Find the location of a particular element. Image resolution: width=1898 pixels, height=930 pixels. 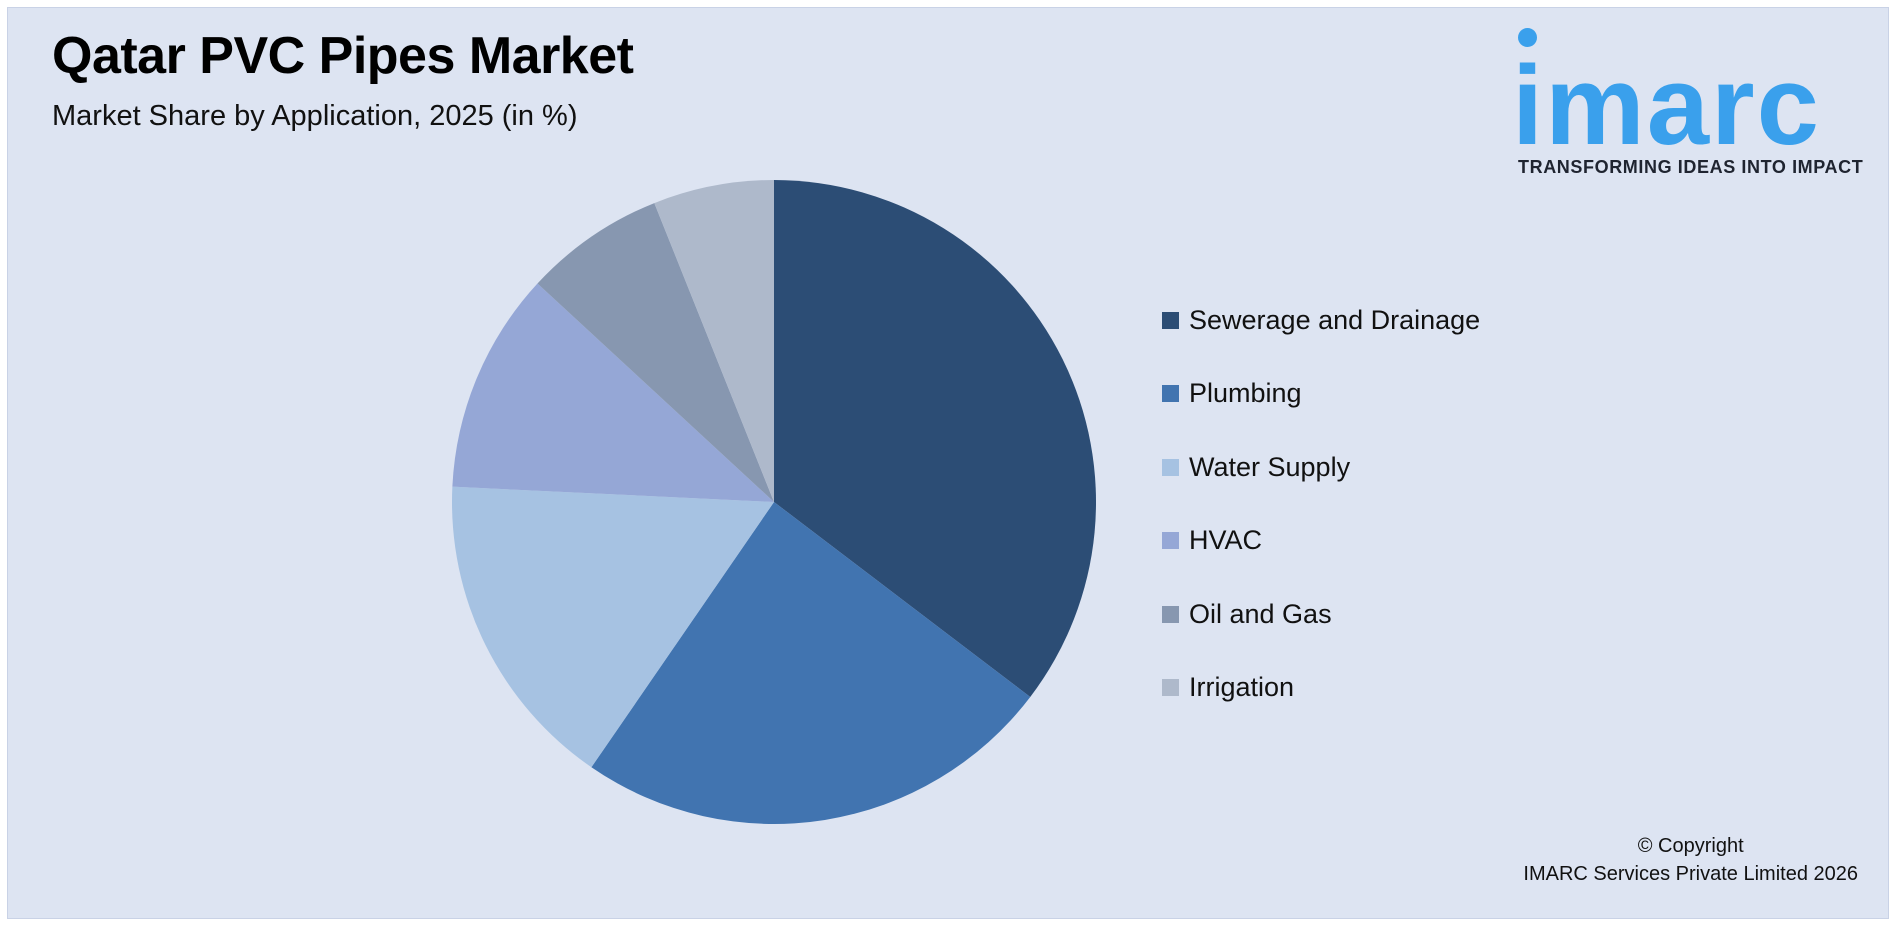

legend-label: HVAC is located at coordinates (1226, 540).